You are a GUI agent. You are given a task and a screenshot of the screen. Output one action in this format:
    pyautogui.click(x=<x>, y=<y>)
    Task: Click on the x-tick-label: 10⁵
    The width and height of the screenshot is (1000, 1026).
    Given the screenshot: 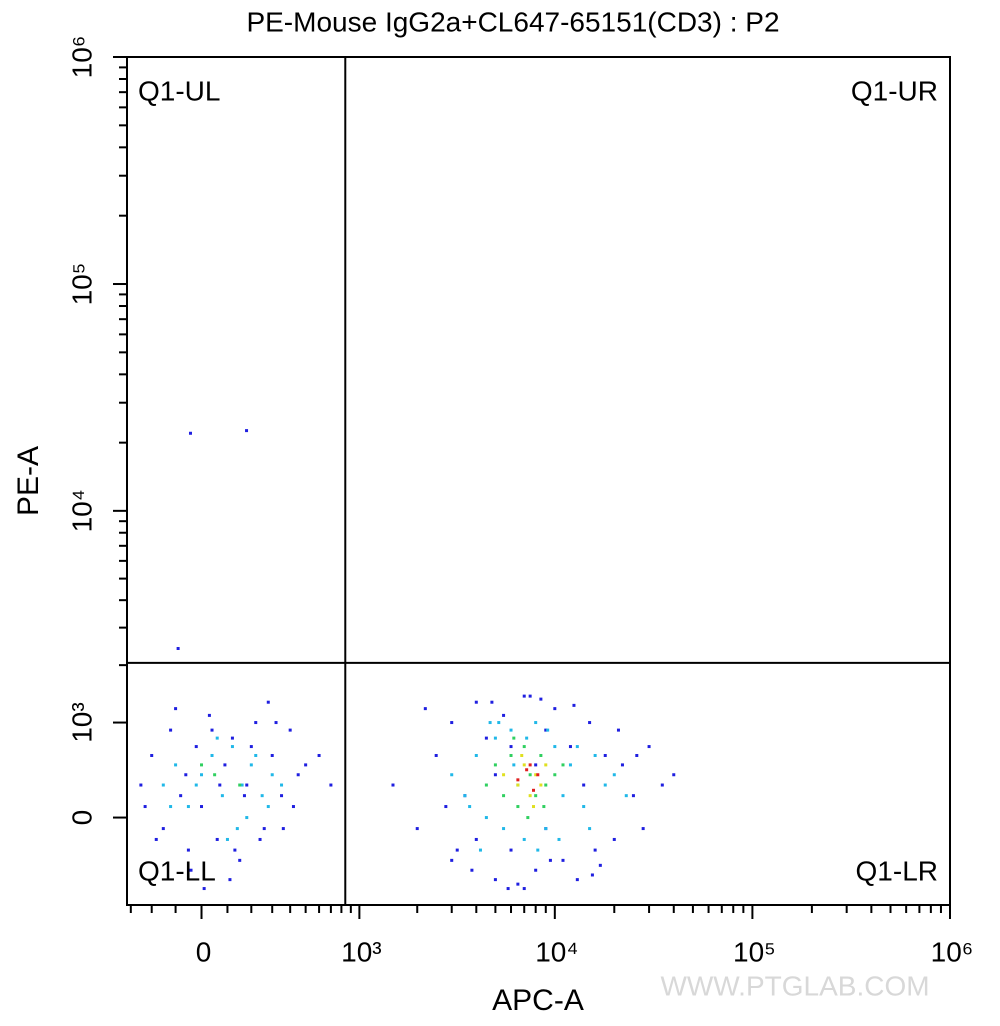 What is the action you would take?
    pyautogui.click(x=754, y=951)
    